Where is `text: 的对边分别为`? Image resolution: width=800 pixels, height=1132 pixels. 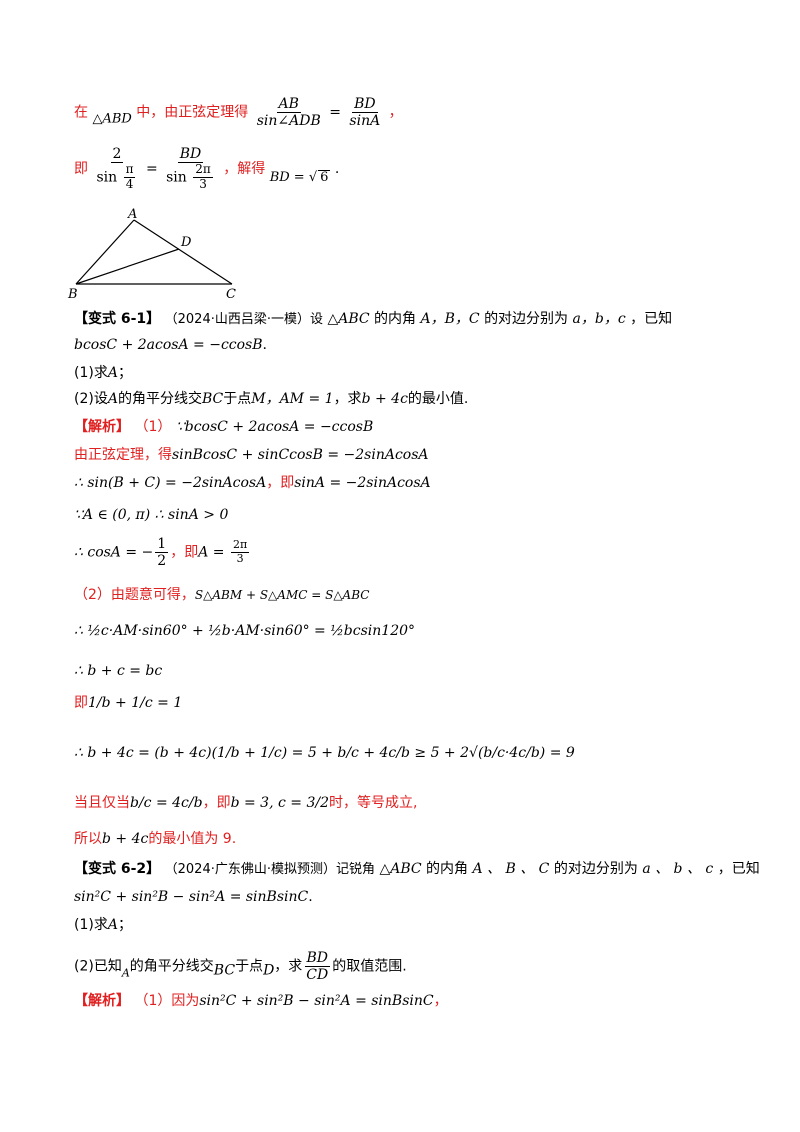 text: 的对边分别为 is located at coordinates (595, 869).